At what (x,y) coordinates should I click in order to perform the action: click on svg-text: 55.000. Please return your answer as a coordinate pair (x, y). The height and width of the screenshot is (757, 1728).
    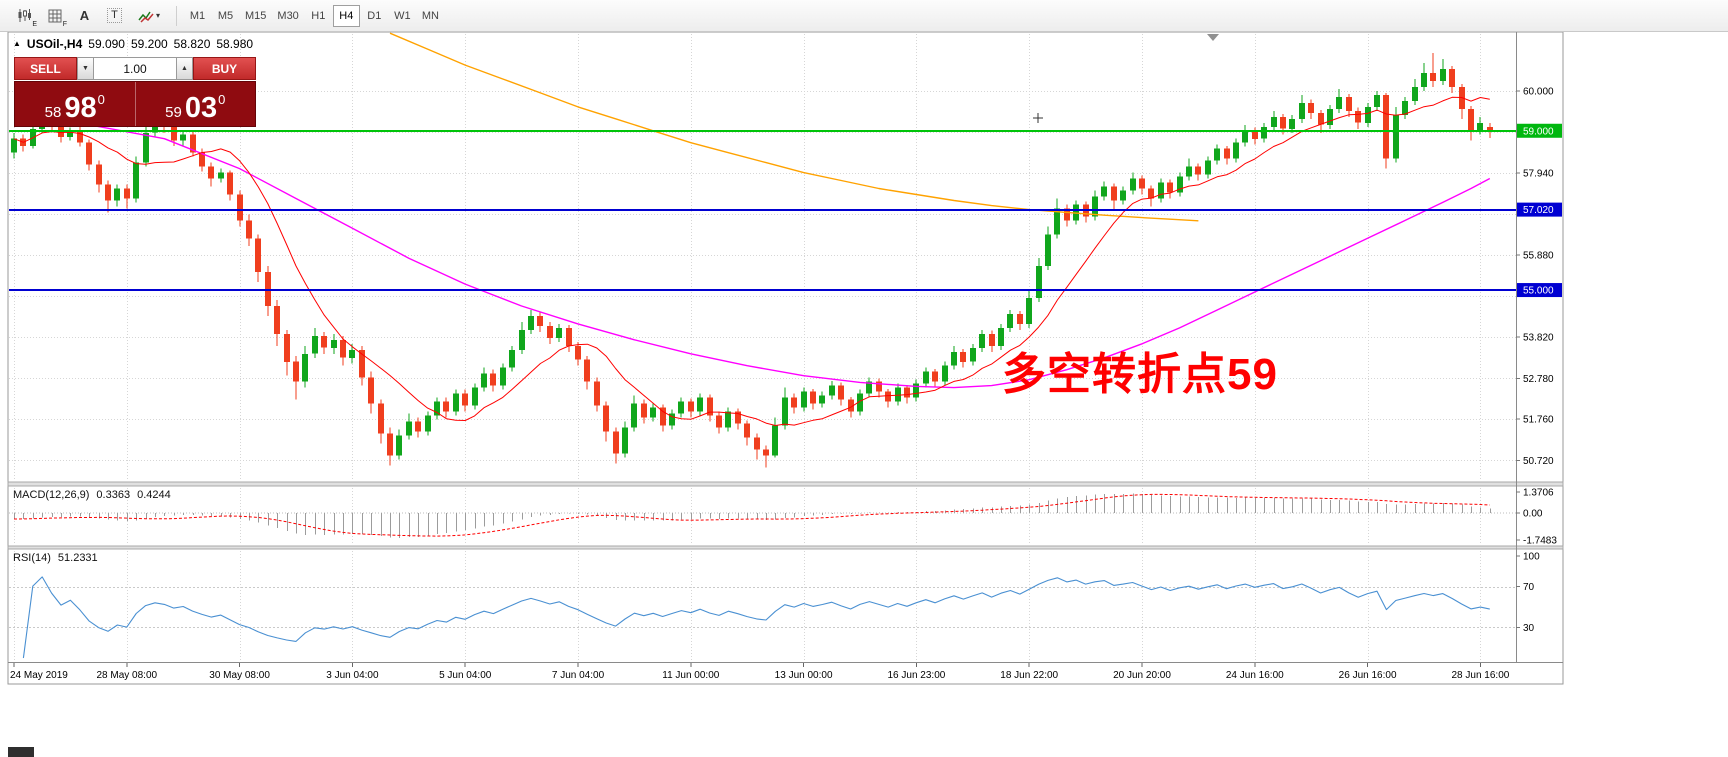
    Looking at the image, I should click on (1538, 291).